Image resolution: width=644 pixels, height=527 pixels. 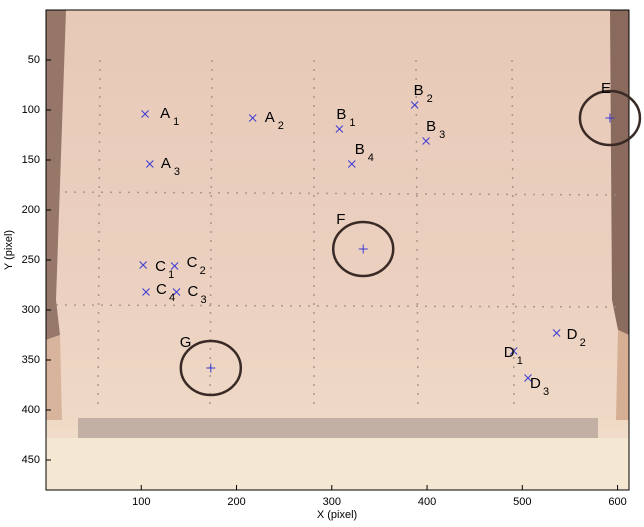 I want to click on y-tick-label: 150, so click(x=31, y=160).